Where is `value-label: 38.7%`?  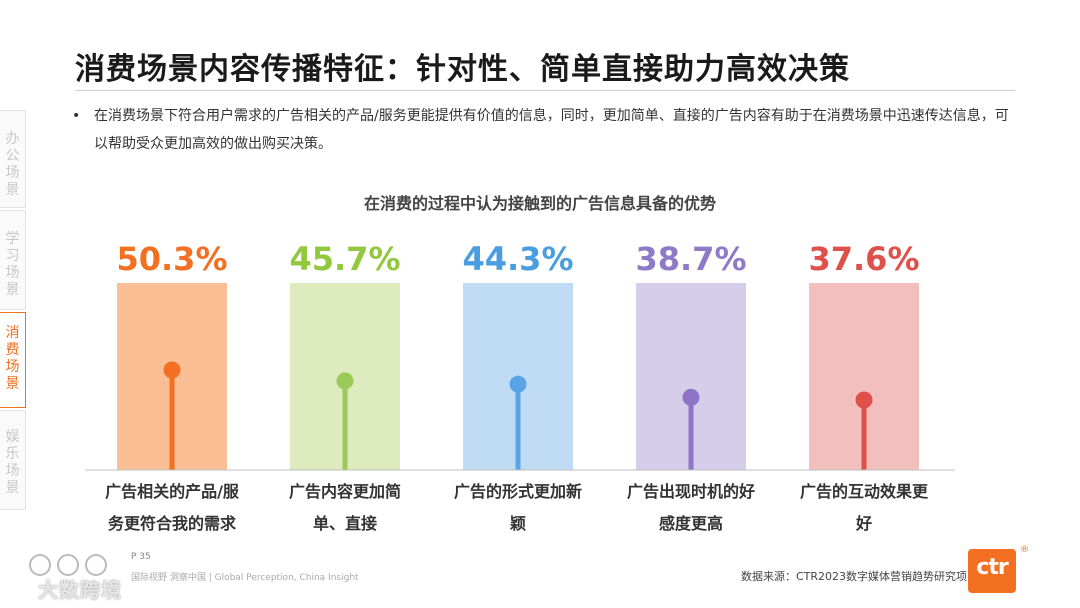
value-label: 38.7% is located at coordinates (690, 259).